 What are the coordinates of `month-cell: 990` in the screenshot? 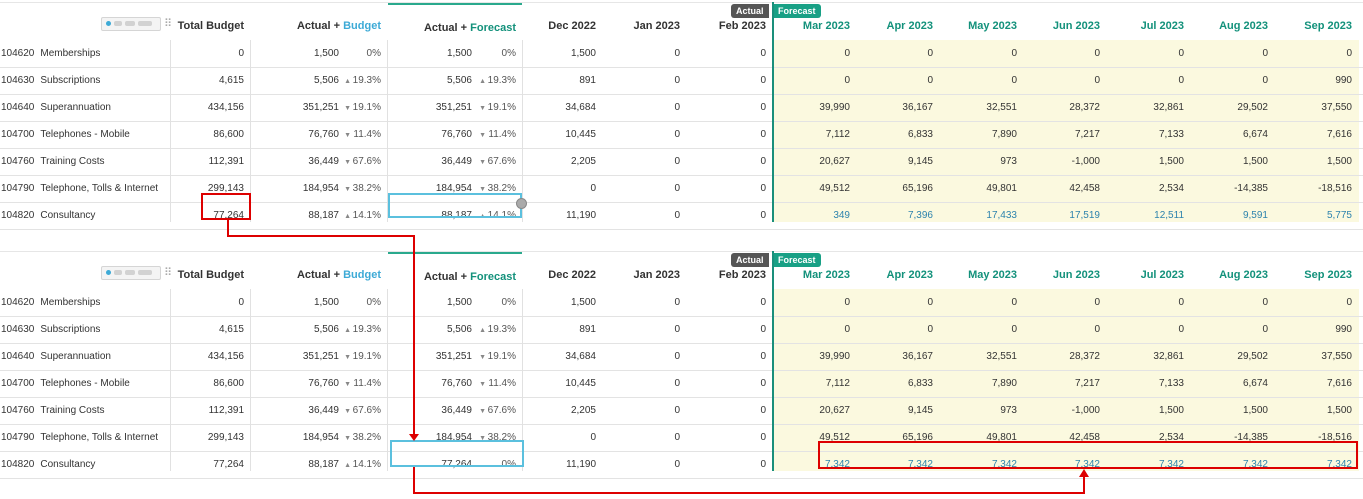 It's located at (1343, 80).